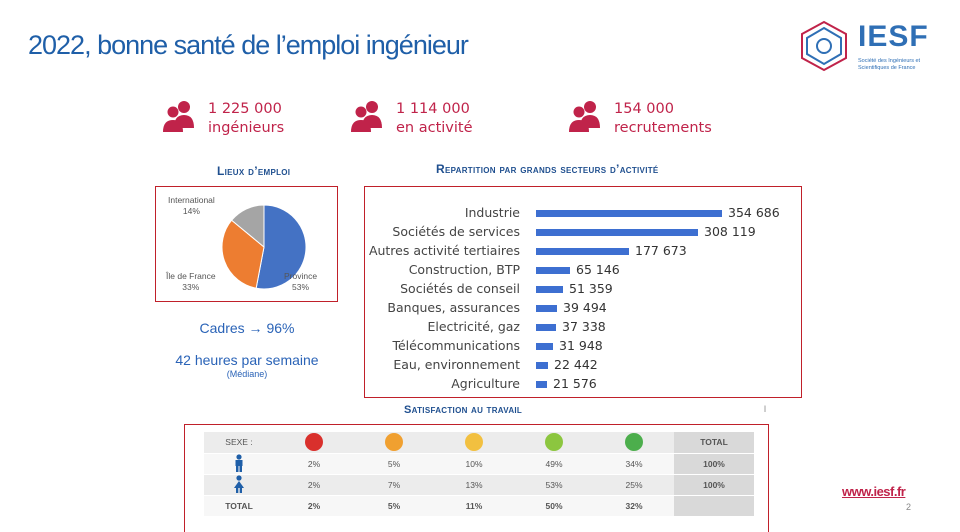  Describe the element at coordinates (634, 485) in the screenshot. I see `cell: 25%` at that location.